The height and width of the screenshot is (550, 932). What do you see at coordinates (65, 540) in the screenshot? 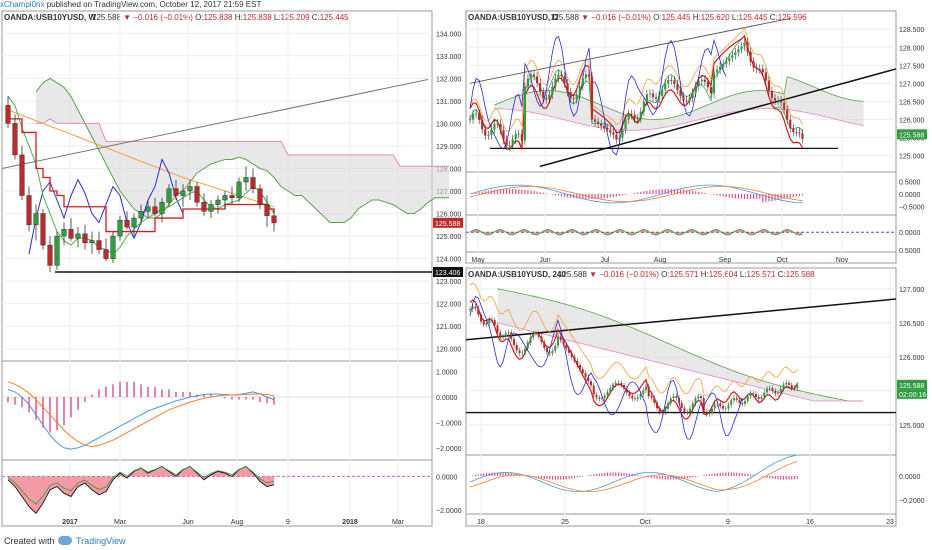
I see `tradingview-cloud-icon` at bounding box center [65, 540].